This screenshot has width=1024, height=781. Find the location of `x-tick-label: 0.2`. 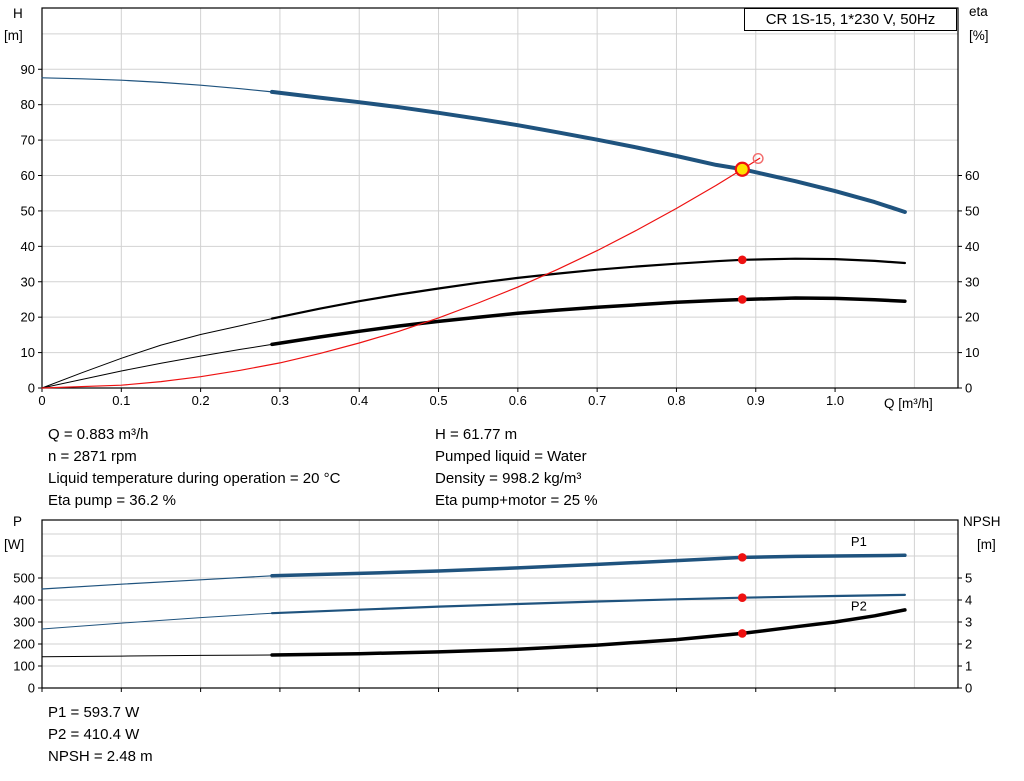

x-tick-label: 0.2 is located at coordinates (201, 400).